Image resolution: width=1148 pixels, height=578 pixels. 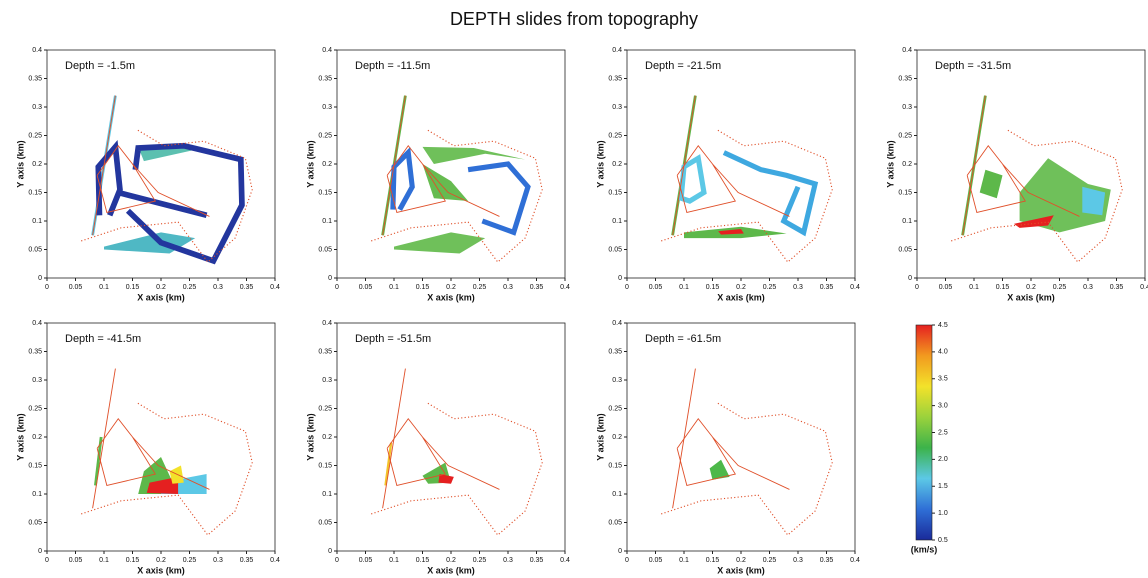 I want to click on colorbar-tick-label: 4.5, so click(x=943, y=325).